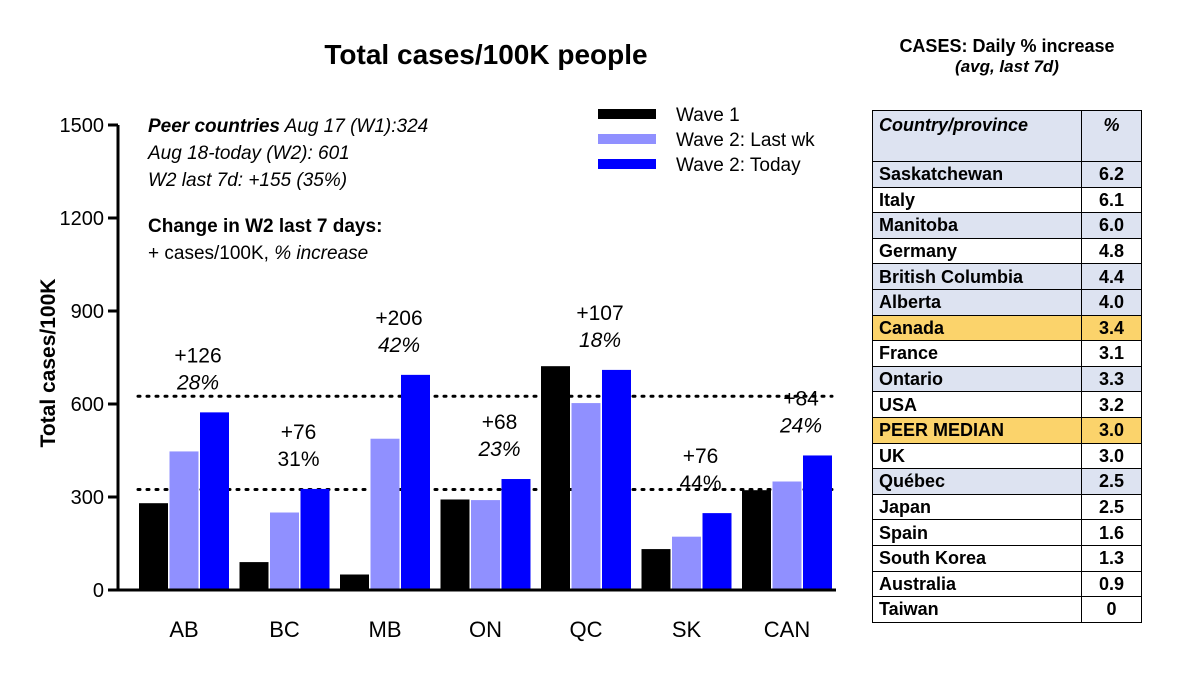  I want to click on table-row: Canada 3.4, so click(1007, 328).